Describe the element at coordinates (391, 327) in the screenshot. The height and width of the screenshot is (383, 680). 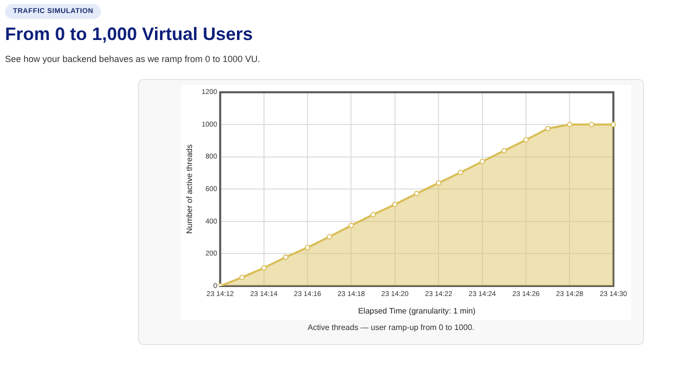
I see `text: Active threads — user ramp-up from 0 to 1000.` at that location.